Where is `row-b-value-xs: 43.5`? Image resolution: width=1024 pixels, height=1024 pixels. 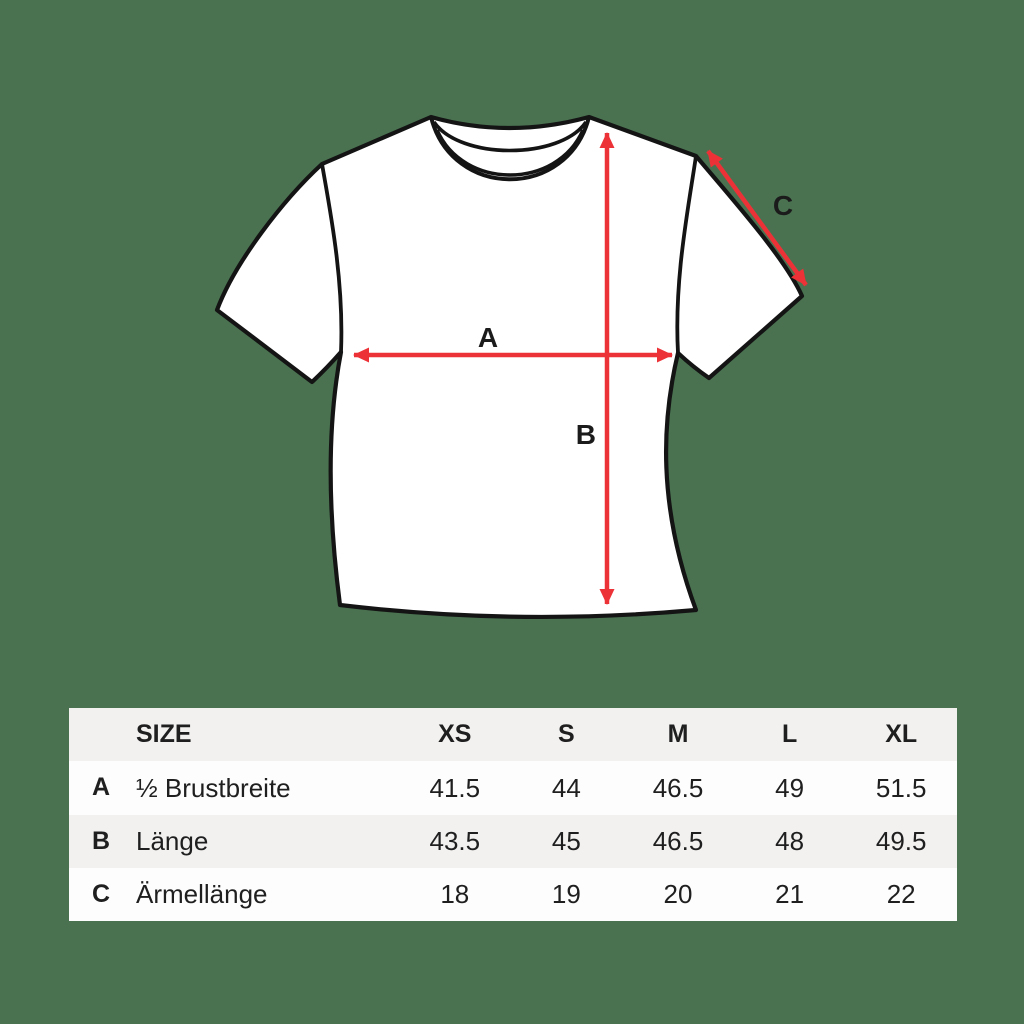
row-b-value-xs: 43.5 is located at coordinates (455, 841).